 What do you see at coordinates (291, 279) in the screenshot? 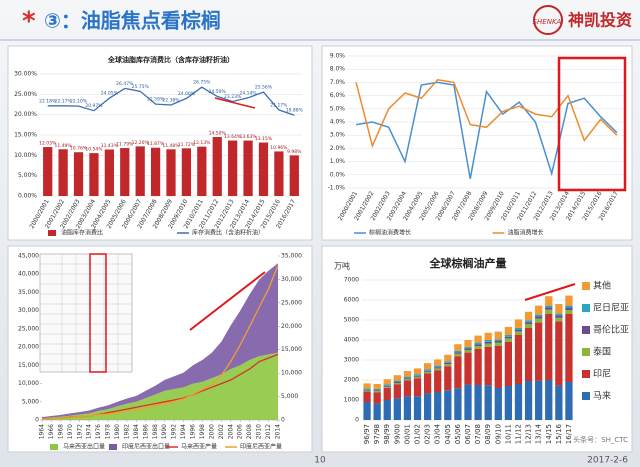
I see `y2-tick-label: 30,000` at bounding box center [291, 279].